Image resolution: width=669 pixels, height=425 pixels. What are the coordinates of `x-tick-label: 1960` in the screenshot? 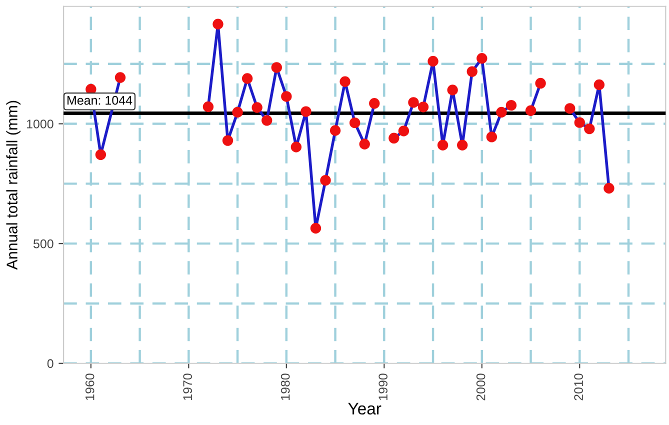 It's located at (89, 387).